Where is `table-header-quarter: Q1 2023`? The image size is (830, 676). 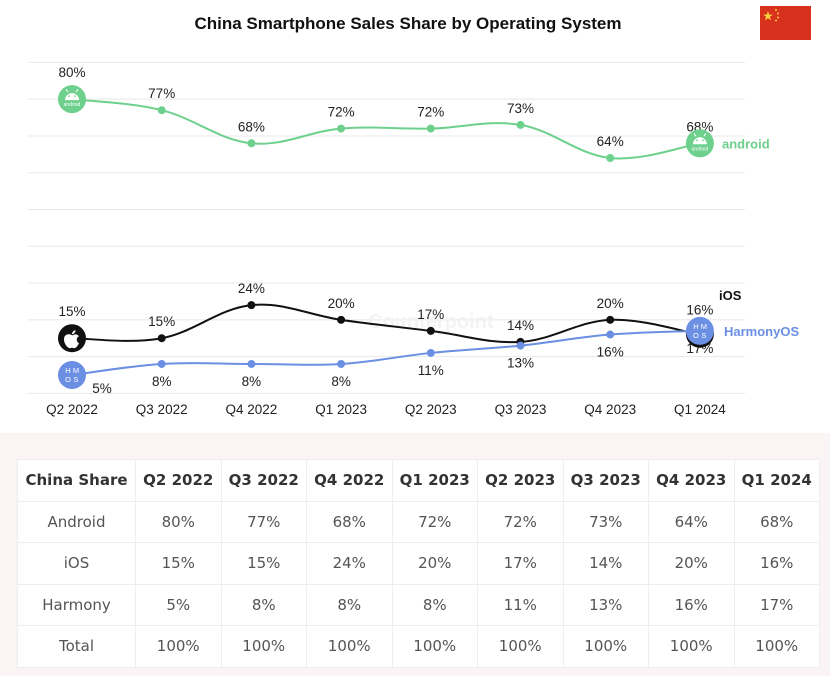
table-header-quarter: Q1 2023 is located at coordinates (434, 480).